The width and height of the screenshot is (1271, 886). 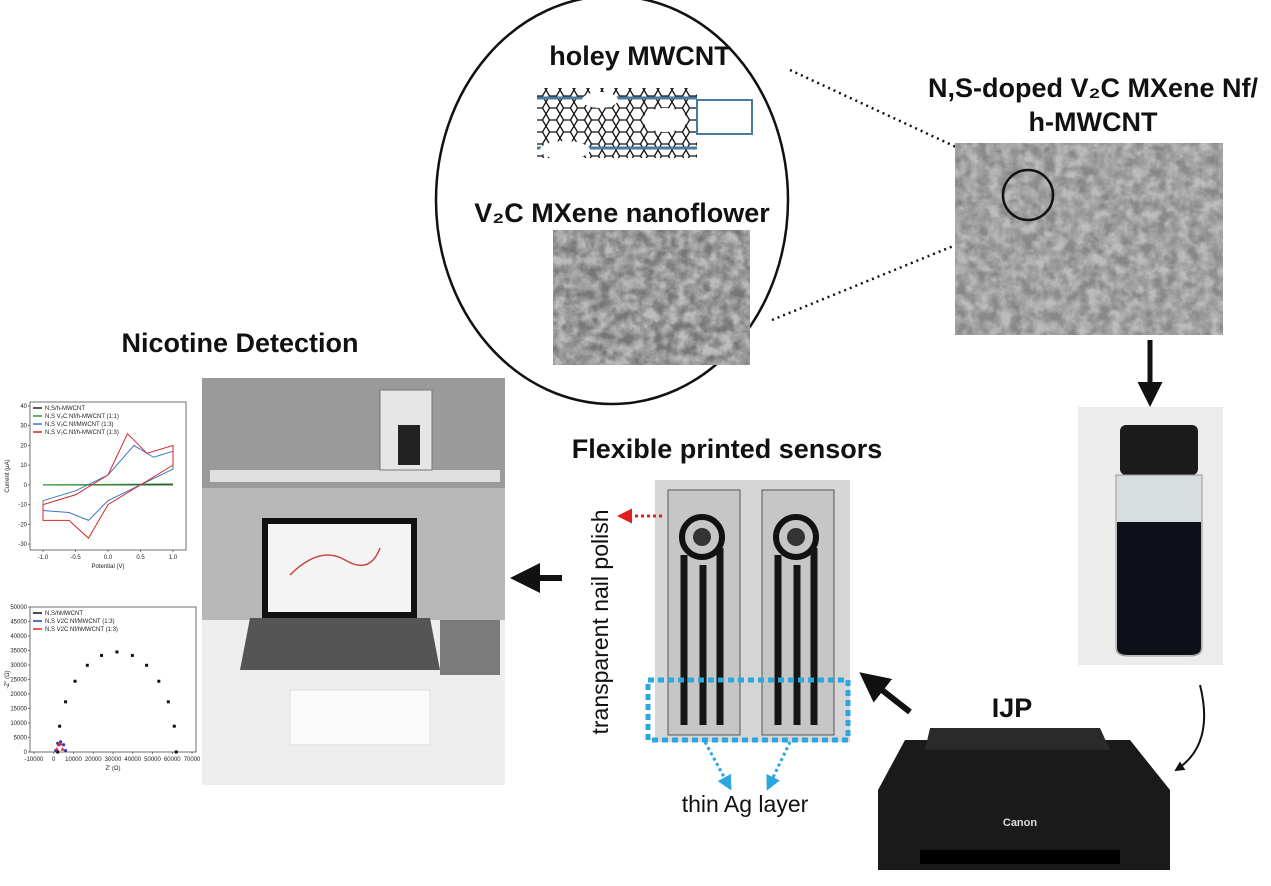 I want to click on y-tick-label: 30, so click(x=23, y=427).